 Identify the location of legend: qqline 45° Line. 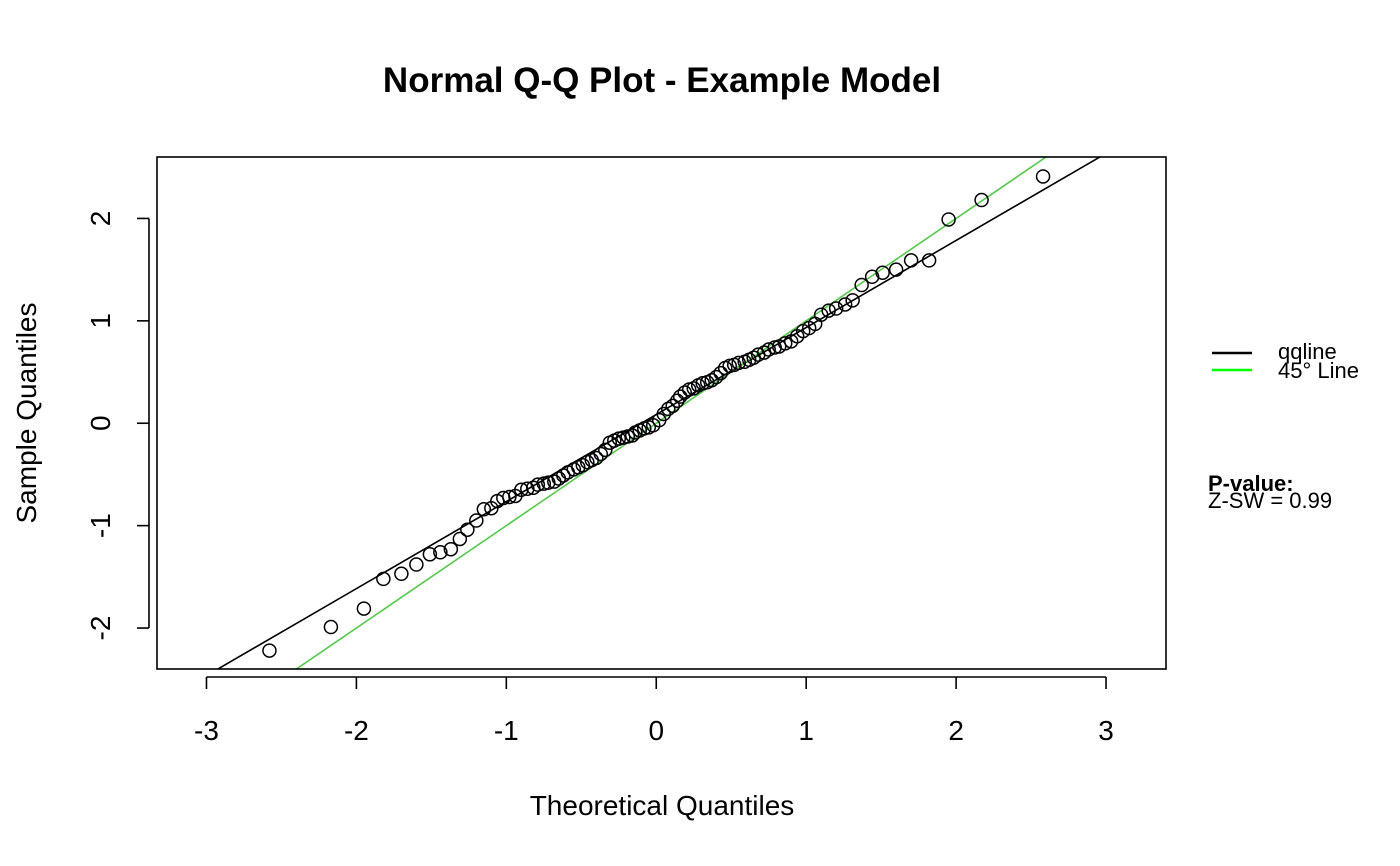
(1285, 361).